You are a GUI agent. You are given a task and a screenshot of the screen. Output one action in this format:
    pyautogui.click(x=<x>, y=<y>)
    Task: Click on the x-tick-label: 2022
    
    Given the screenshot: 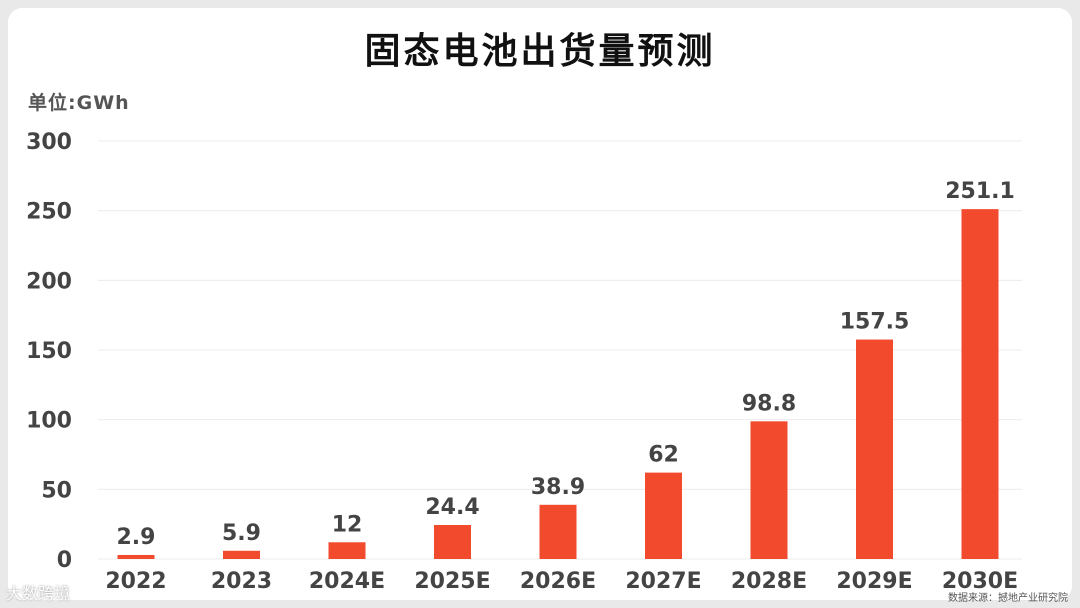 What is the action you would take?
    pyautogui.click(x=135, y=581)
    